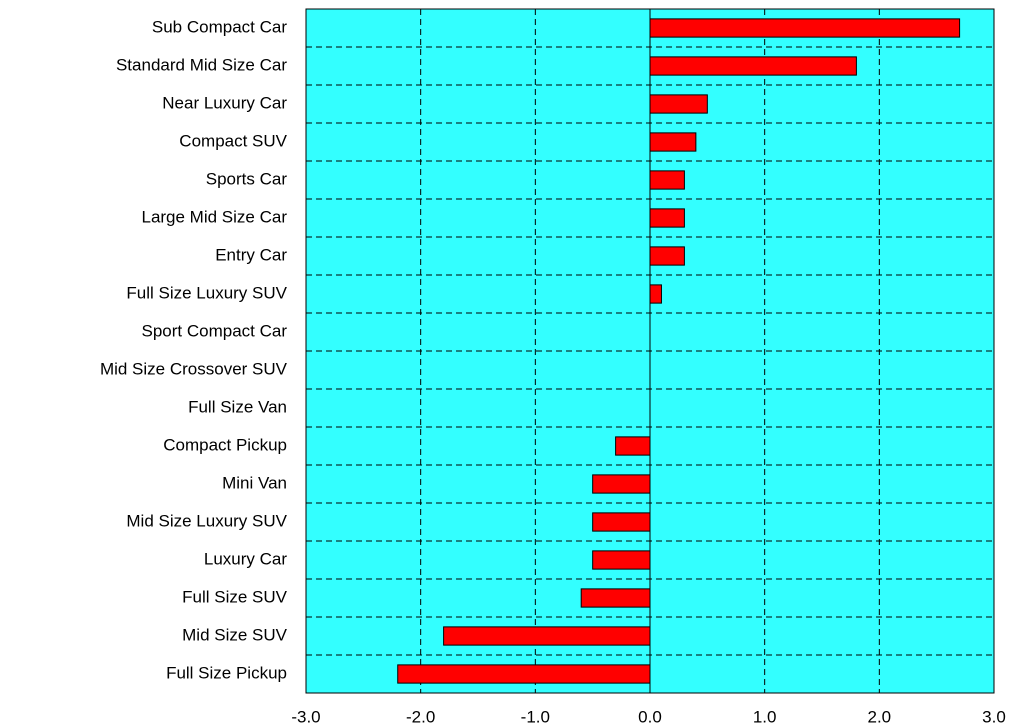 The width and height of the screenshot is (1013, 727). I want to click on y-tick-label: Mid Size Luxury SUV, so click(206, 520).